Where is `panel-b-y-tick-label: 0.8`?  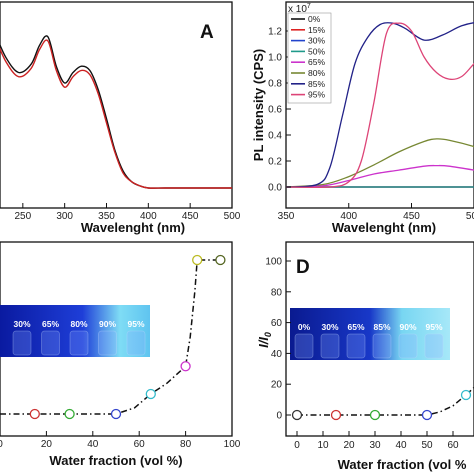
panel-b-y-tick-label: 0.8 is located at coordinates (275, 84).